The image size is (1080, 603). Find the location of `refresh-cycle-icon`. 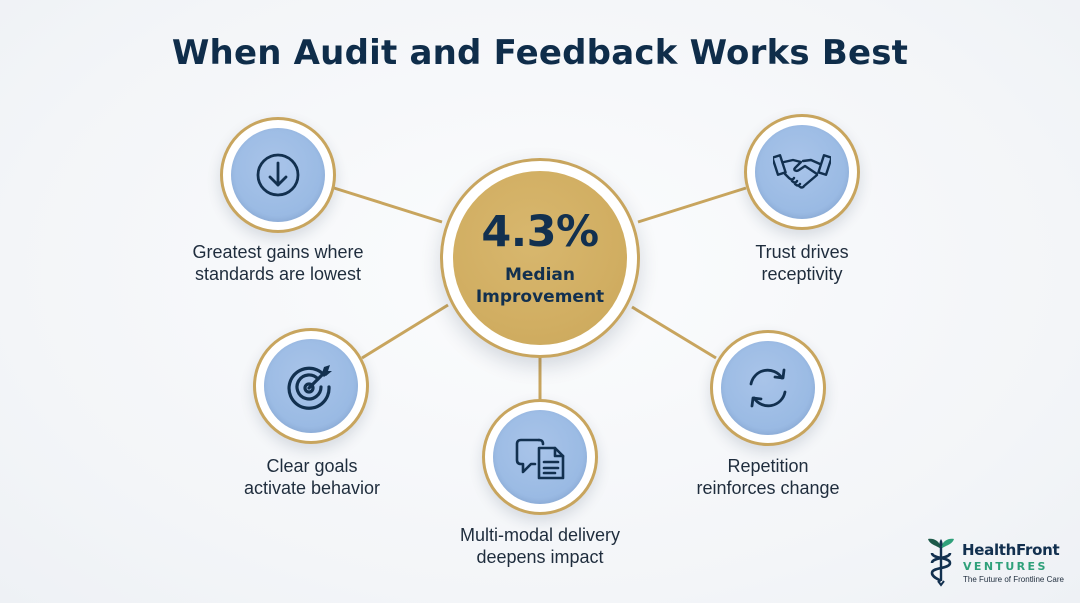

refresh-cycle-icon is located at coordinates (768, 388).